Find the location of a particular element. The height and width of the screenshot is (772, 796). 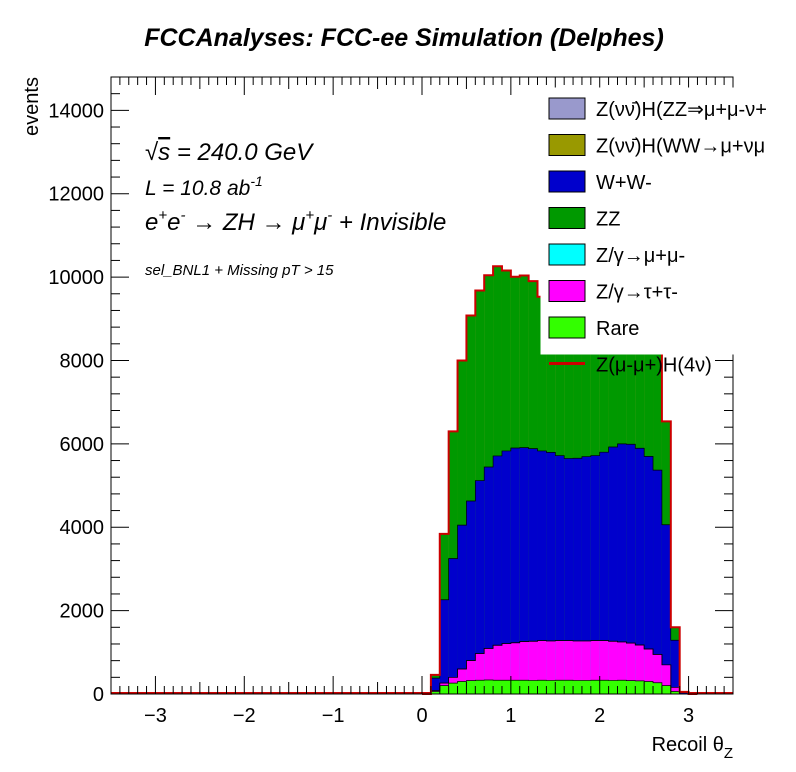

x-tick-labels: −3 −2 −1 0 1 2 3 is located at coordinates (419, 716).